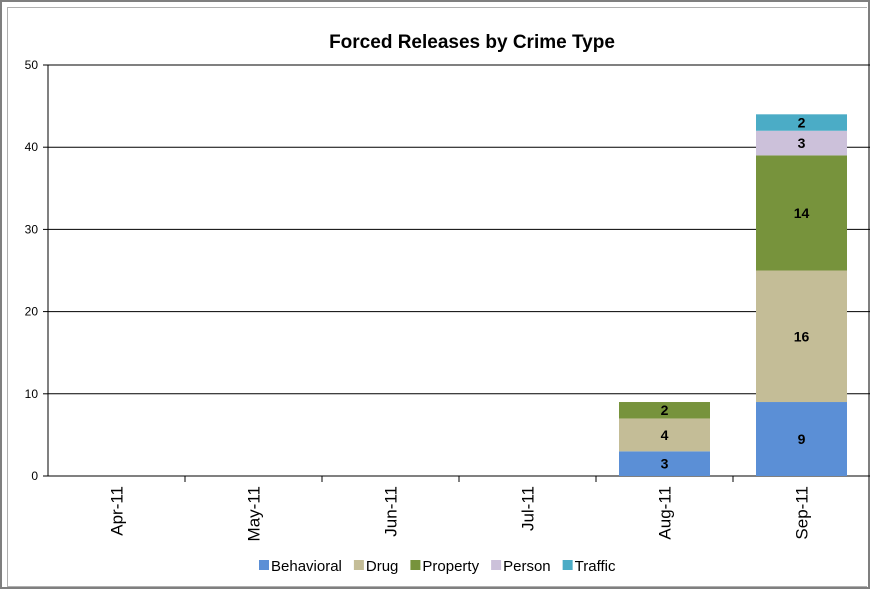 Image resolution: width=874 pixels, height=593 pixels. I want to click on data-label: 16, so click(802, 336).